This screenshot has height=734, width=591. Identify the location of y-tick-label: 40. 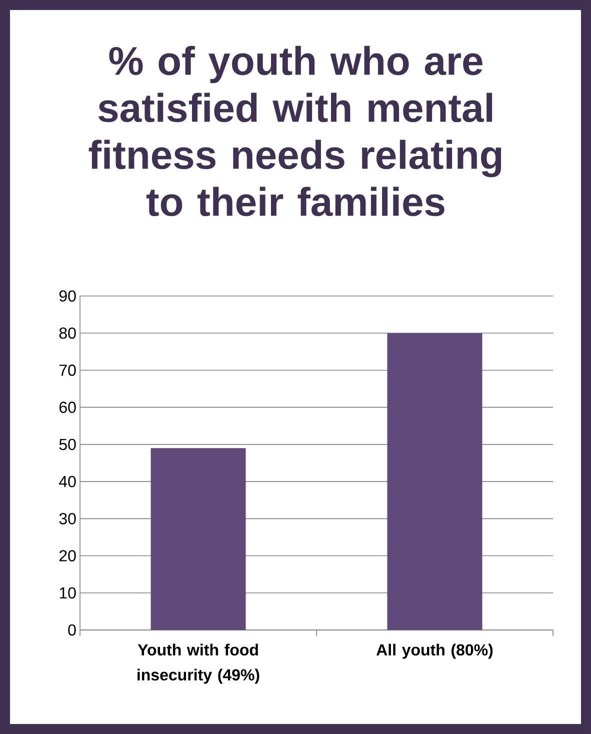
(67, 482).